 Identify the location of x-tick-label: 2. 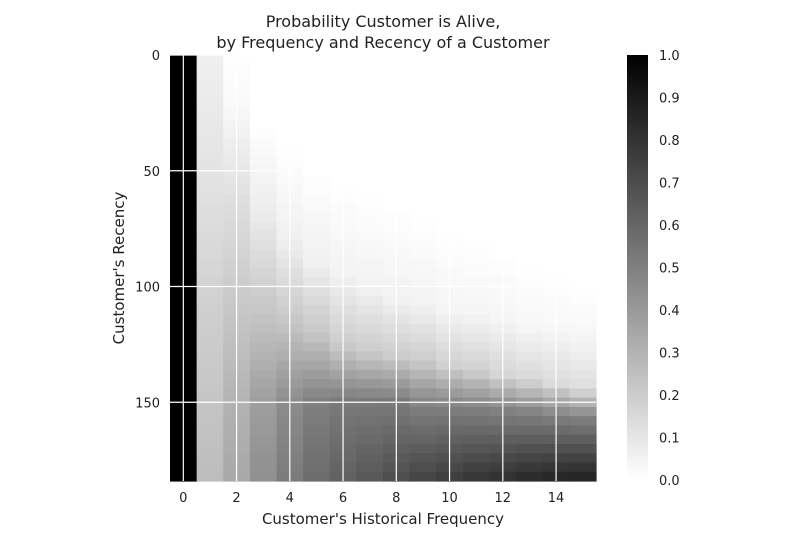
(236, 498).